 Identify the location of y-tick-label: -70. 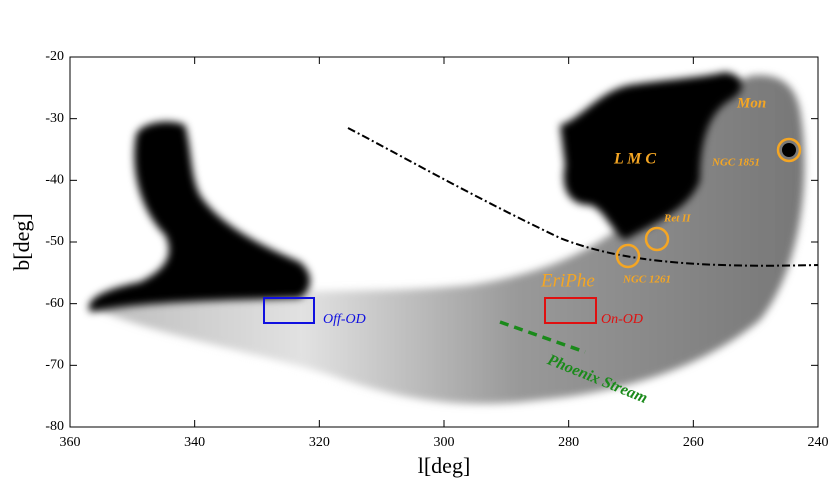
(54, 365).